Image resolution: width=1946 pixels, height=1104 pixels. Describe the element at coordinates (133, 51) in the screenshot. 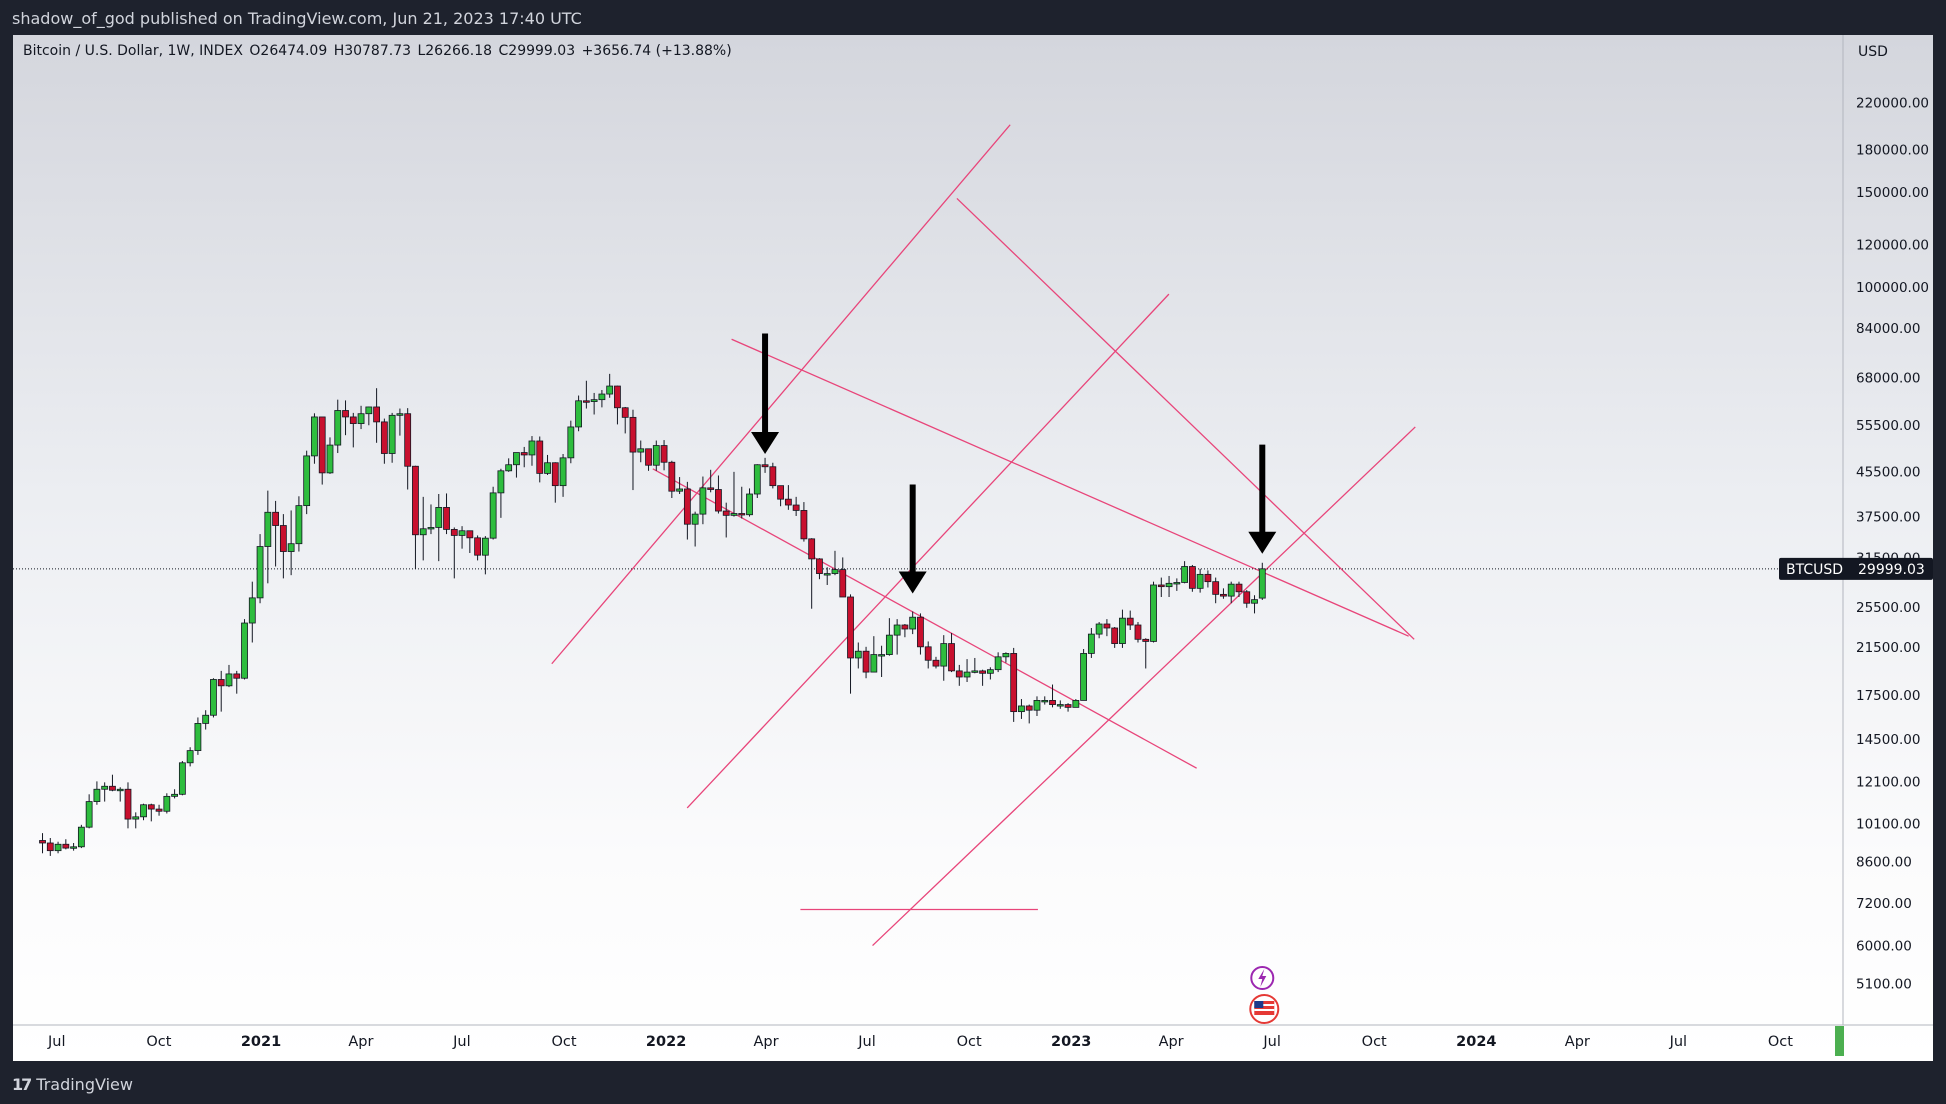

I see `legend-symbol: Bitcoin / U.S. Dollar, 1W, INDEX` at that location.